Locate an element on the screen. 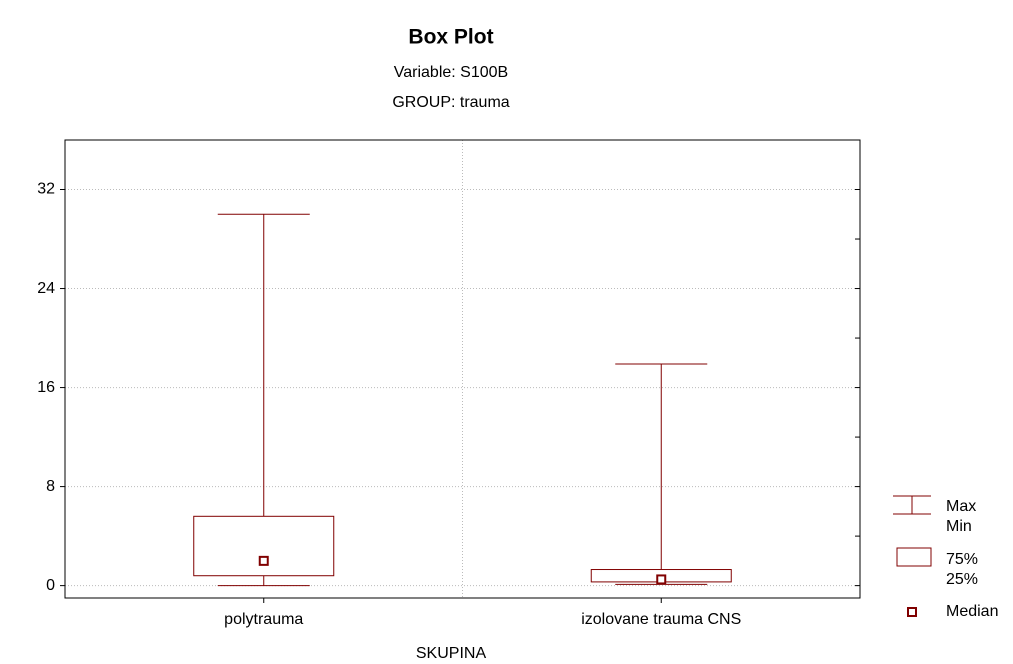 Image resolution: width=1013 pixels, height=664 pixels. legend-median is located at coordinates (912, 612).